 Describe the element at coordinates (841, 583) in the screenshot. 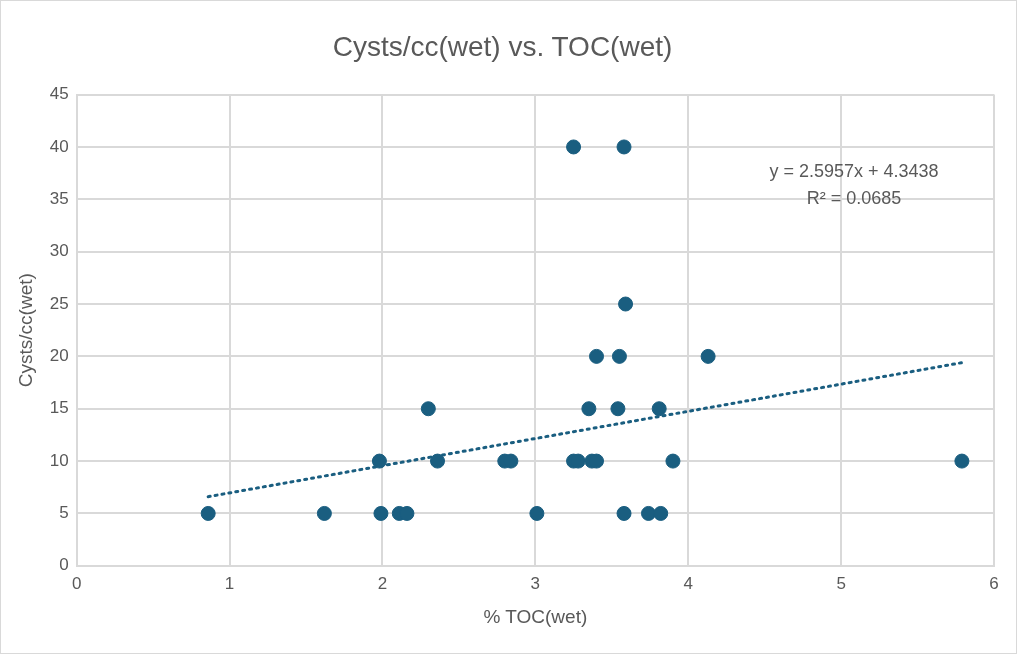

I see `x-tick-label: 5` at that location.